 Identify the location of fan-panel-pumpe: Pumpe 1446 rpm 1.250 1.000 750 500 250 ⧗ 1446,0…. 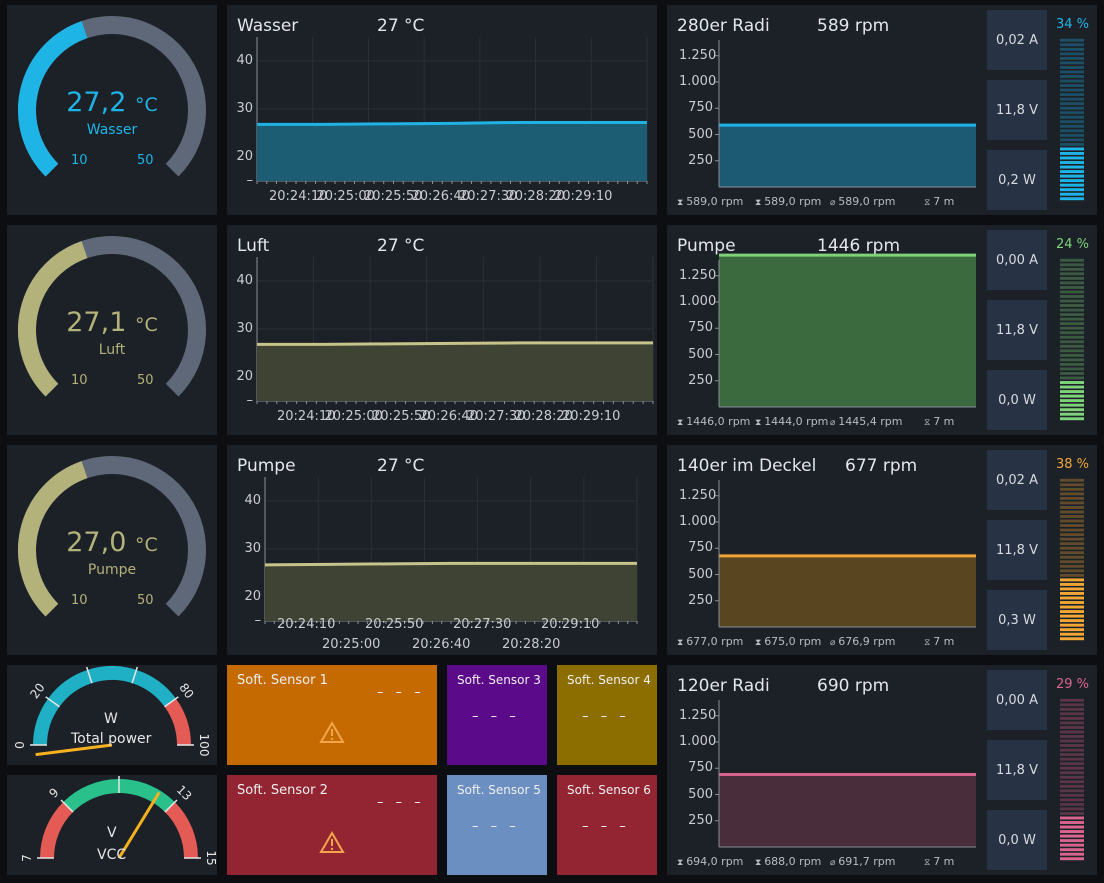
(882, 330).